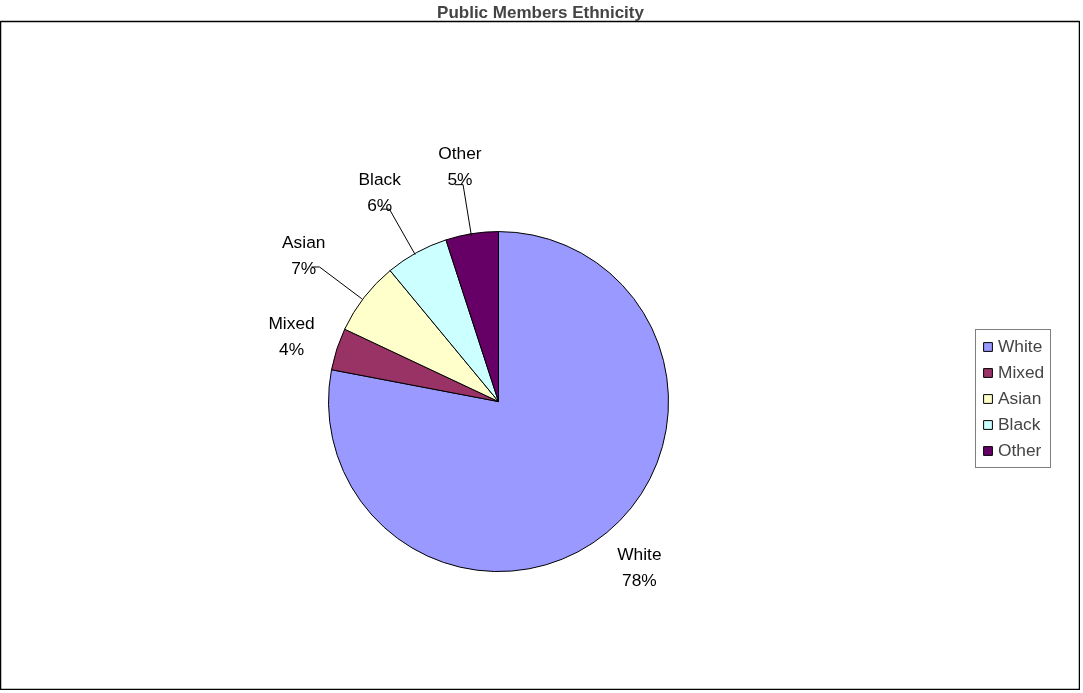 The width and height of the screenshot is (1083, 693). I want to click on legend-label: White, so click(1020, 346).